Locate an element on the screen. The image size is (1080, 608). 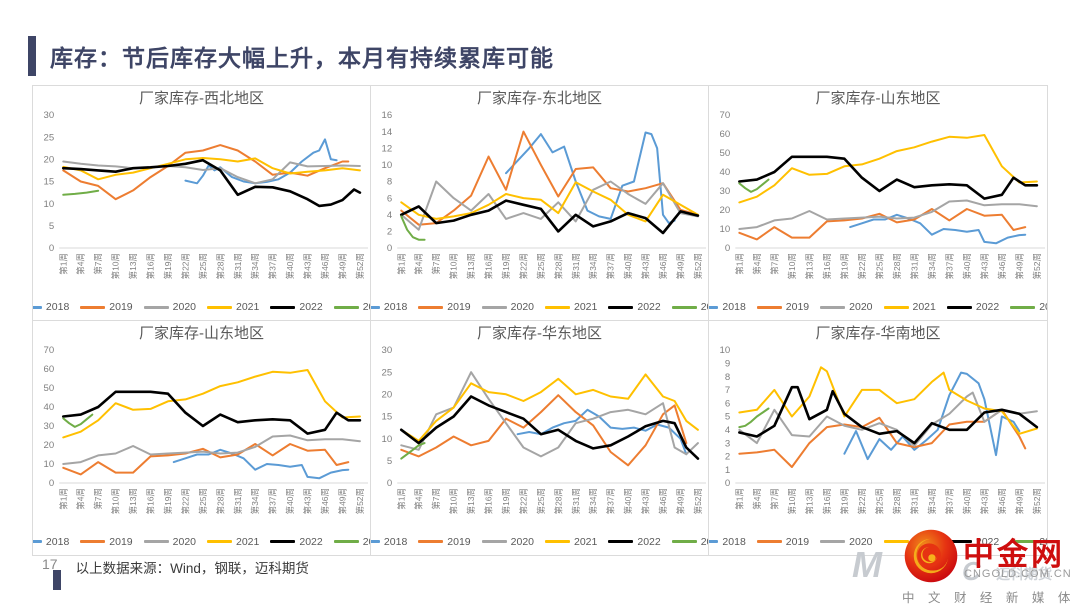
data-source-note: 以上数据来源：Wind，钢联，迈科期货 is located at coordinates (192, 568).